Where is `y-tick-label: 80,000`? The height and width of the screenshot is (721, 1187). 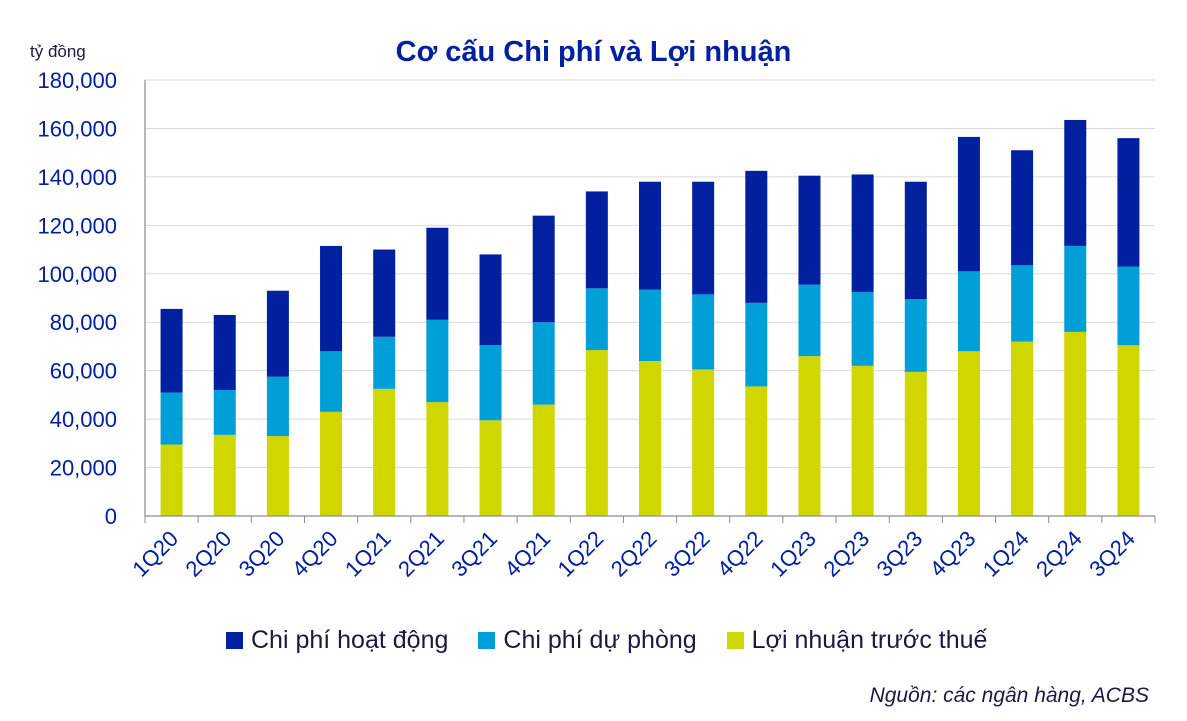 y-tick-label: 80,000 is located at coordinates (83, 322).